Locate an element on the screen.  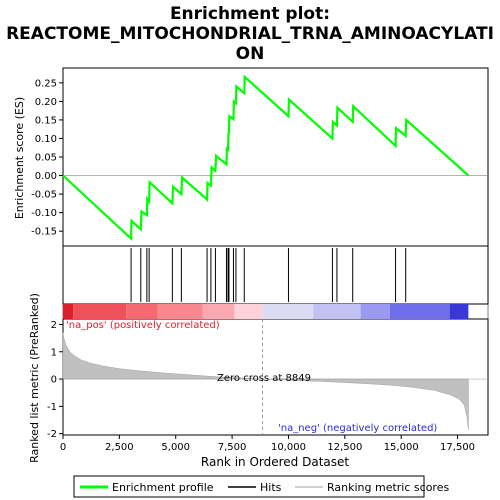
metric-y-tick-label: -2 is located at coordinates (52, 434).